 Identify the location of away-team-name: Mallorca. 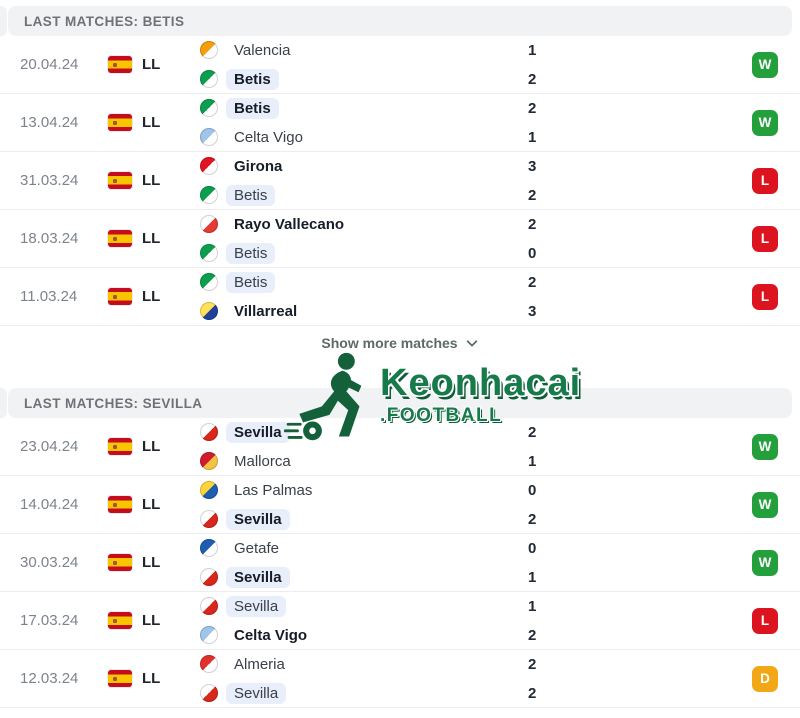
(262, 461).